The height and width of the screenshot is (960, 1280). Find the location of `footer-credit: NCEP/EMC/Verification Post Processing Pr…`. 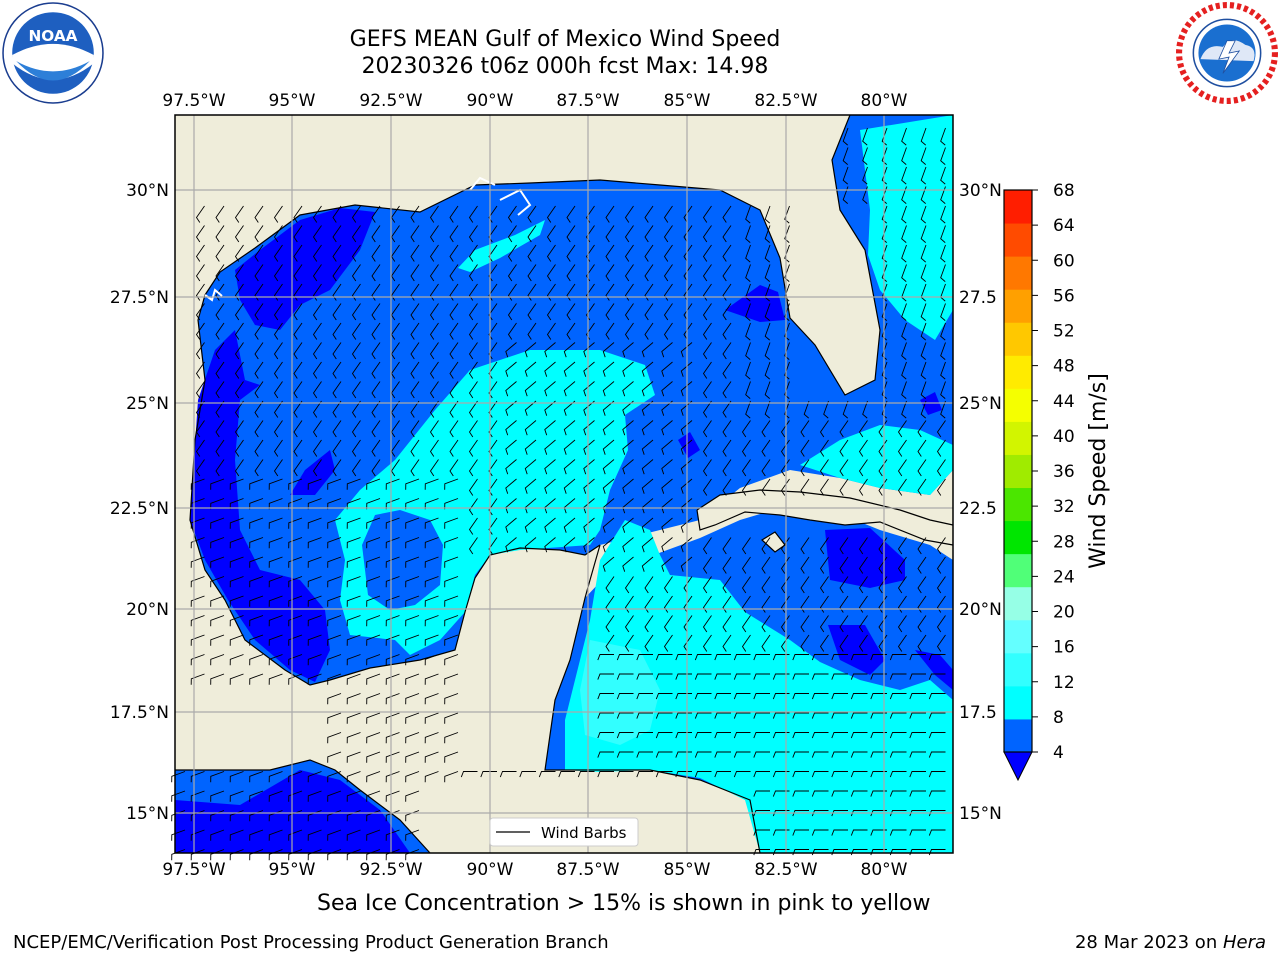

footer-credit: NCEP/EMC/Verification Post Processing Pr… is located at coordinates (311, 942).